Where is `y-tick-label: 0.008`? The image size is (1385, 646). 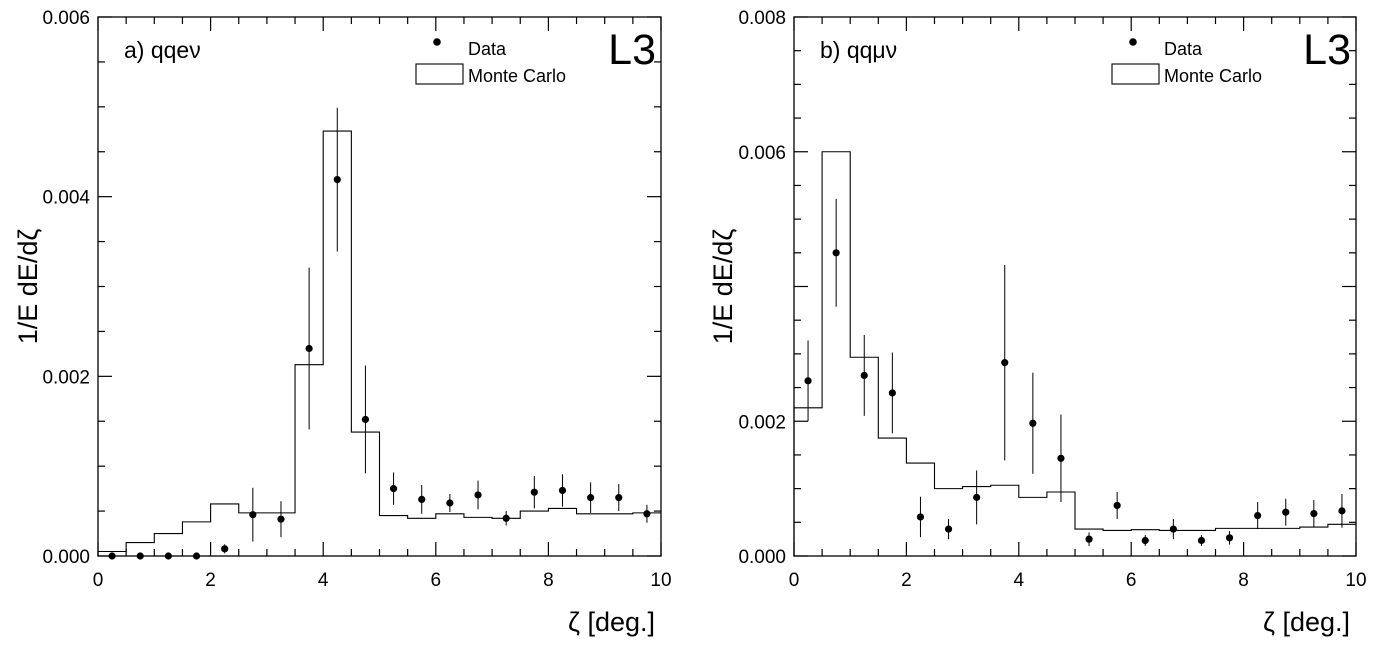 y-tick-label: 0.008 is located at coordinates (762, 18).